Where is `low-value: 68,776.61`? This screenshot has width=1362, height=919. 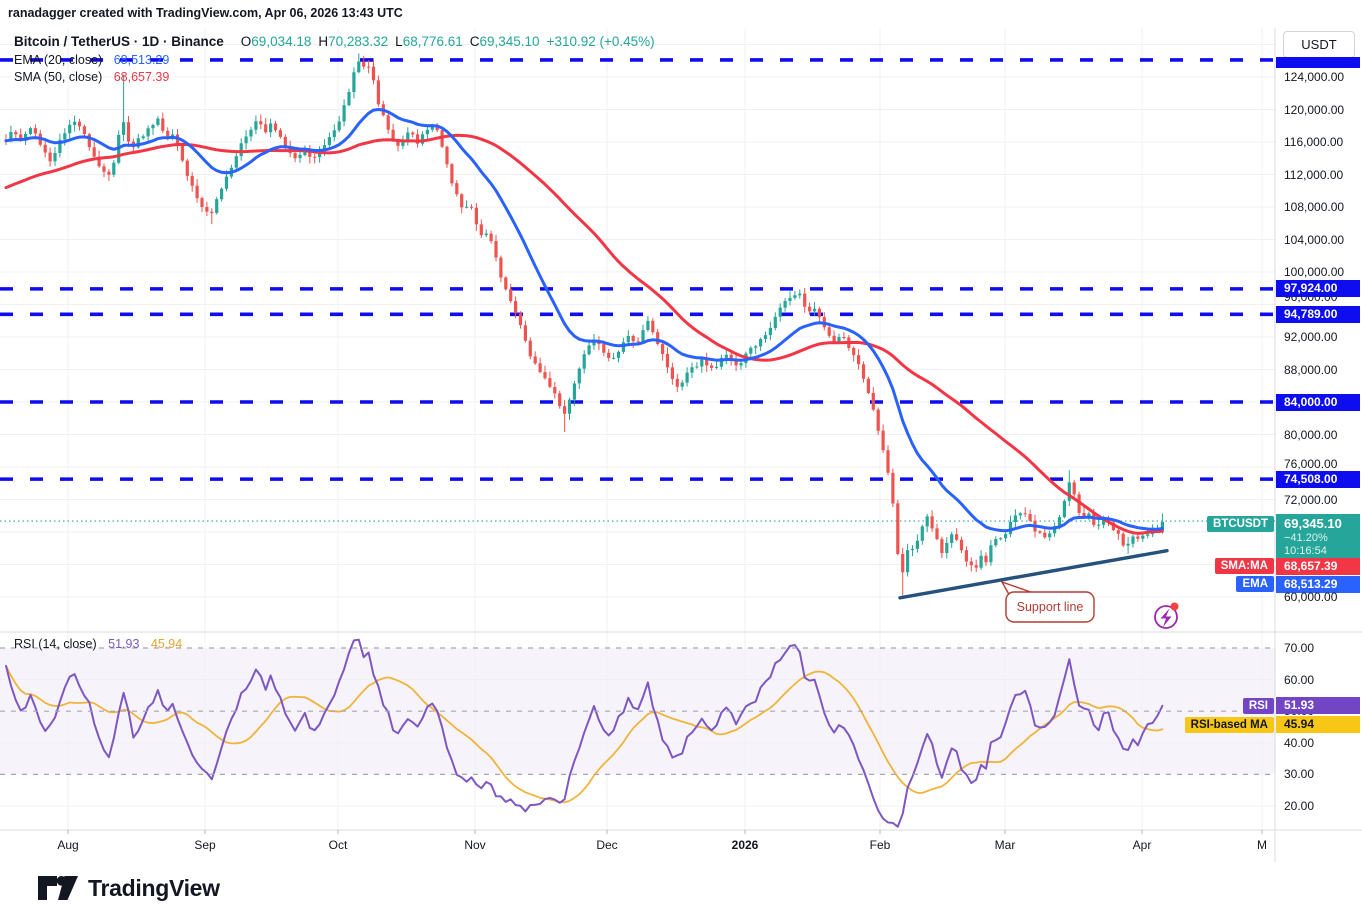
low-value: 68,776.61 is located at coordinates (432, 41).